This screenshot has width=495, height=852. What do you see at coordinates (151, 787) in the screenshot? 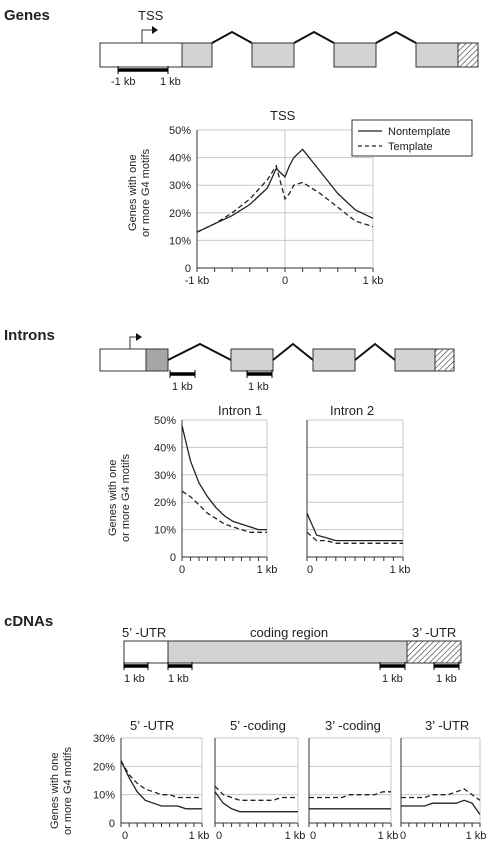
I see `utr5-plot-area: 0 10% 20% 30% 0 1 kb` at bounding box center [151, 787].